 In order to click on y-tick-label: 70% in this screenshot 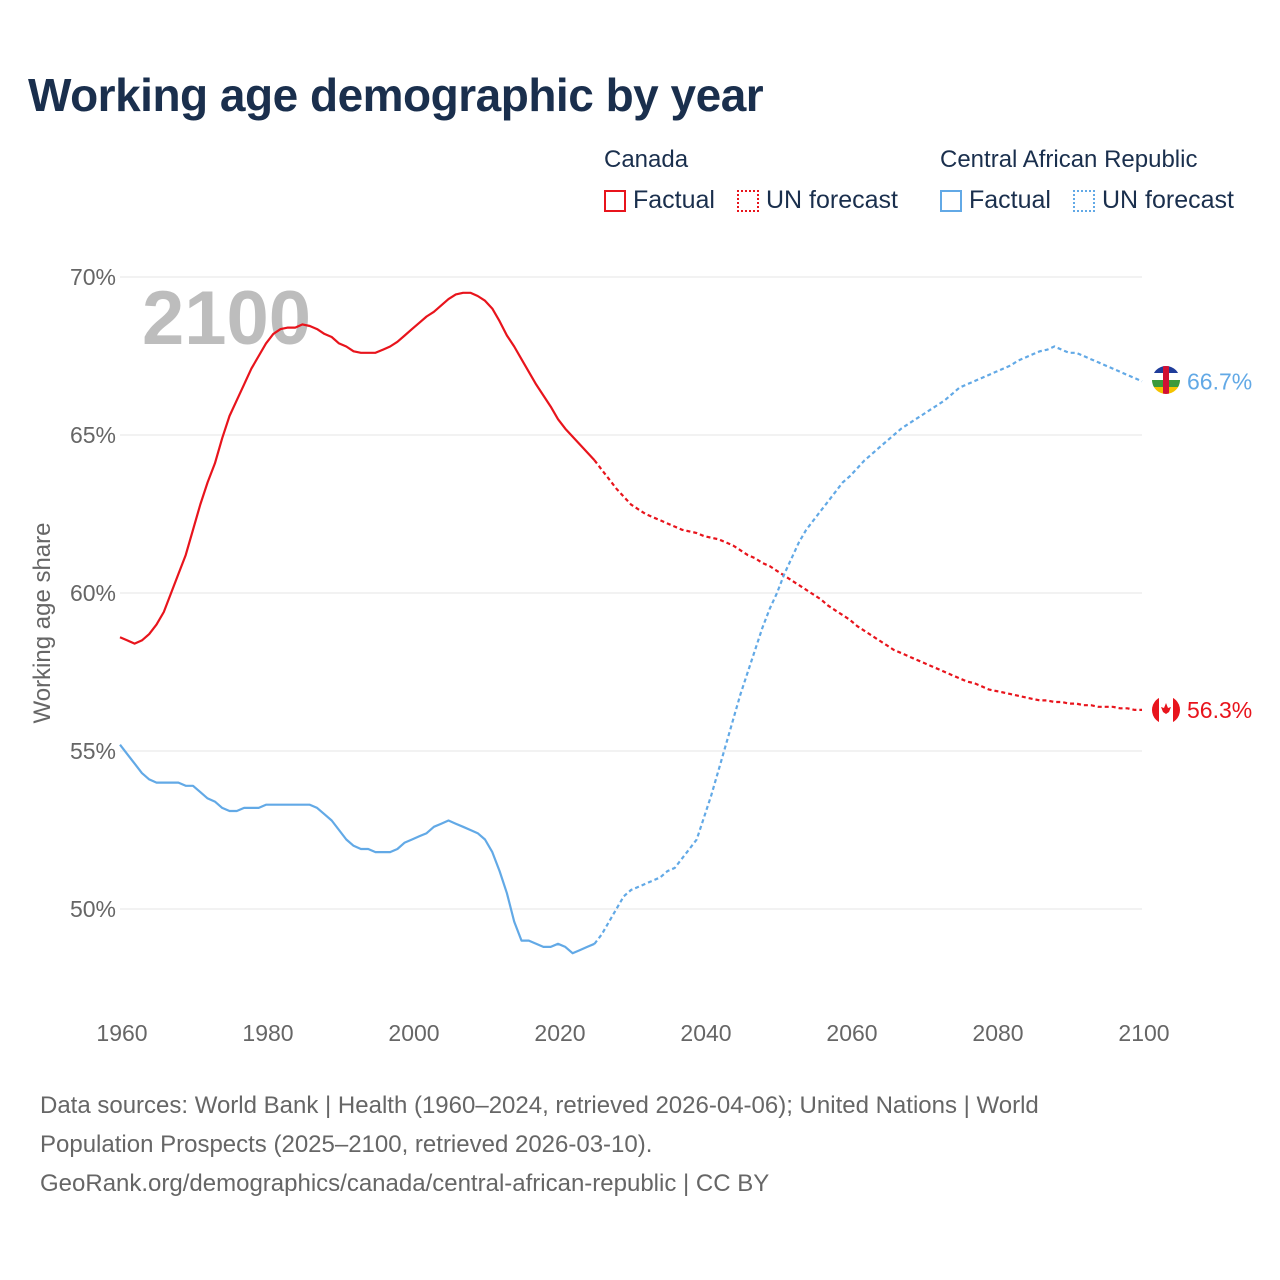, I will do `click(93, 277)`.